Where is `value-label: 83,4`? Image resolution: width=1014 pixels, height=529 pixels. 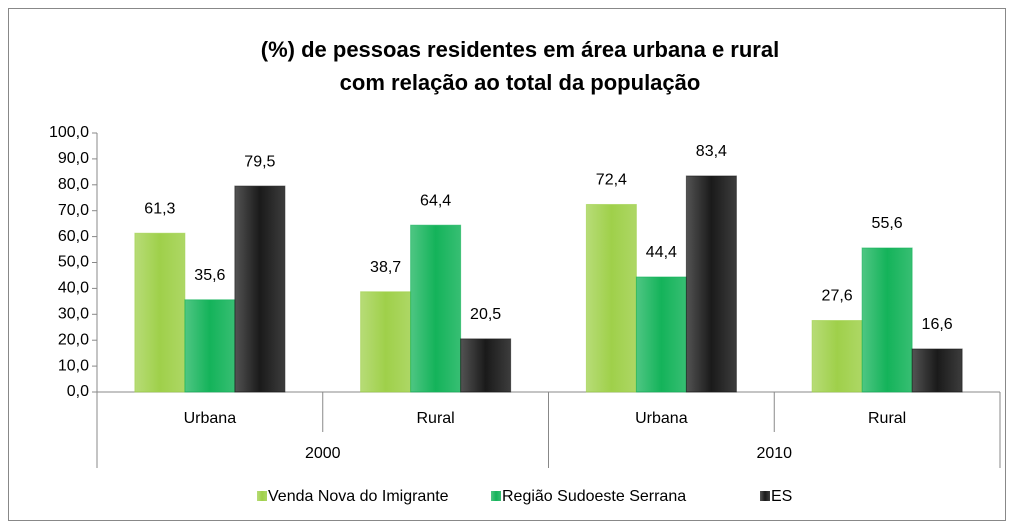
value-label: 83,4 is located at coordinates (711, 151).